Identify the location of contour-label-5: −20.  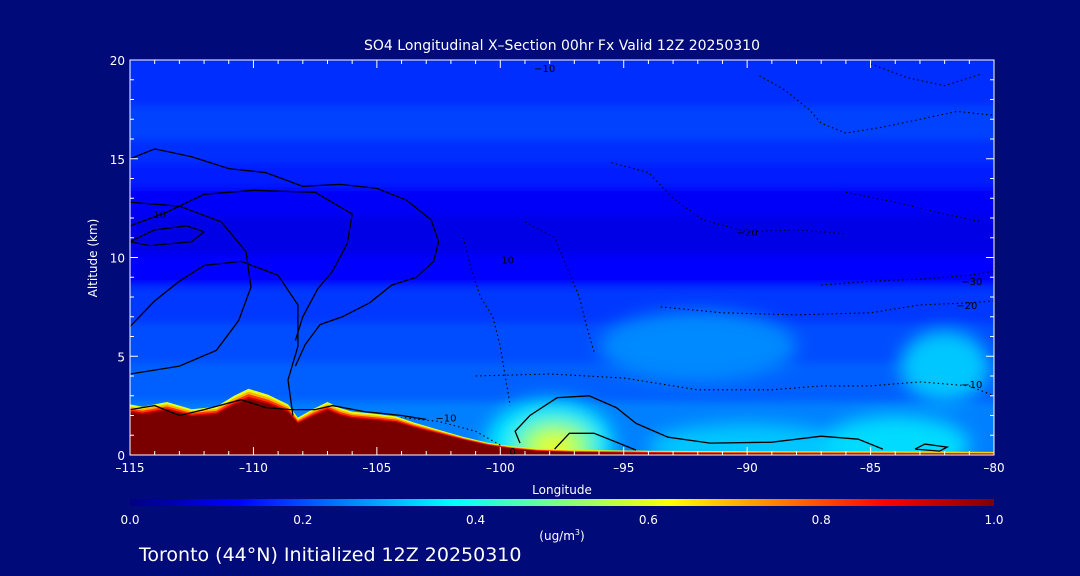
(966, 306).